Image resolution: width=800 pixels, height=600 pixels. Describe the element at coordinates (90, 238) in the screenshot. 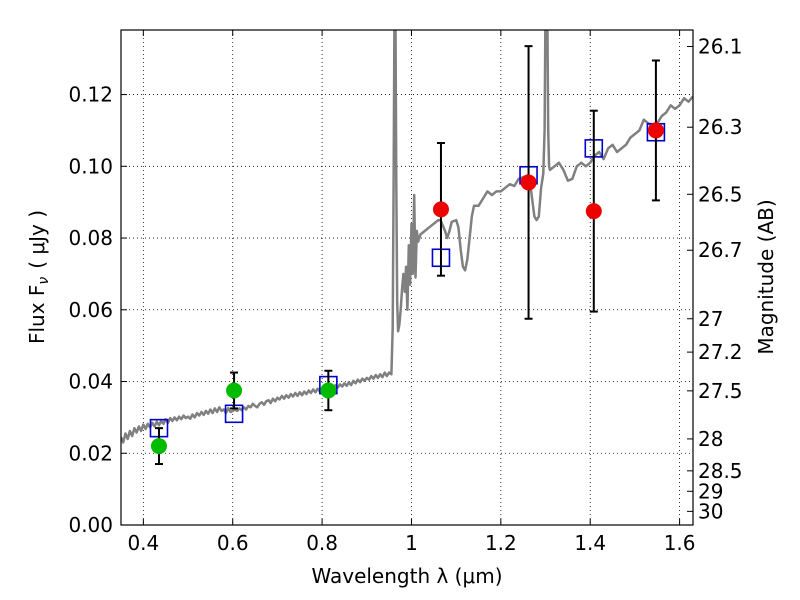

I see `y-tick-label: 0.08` at that location.